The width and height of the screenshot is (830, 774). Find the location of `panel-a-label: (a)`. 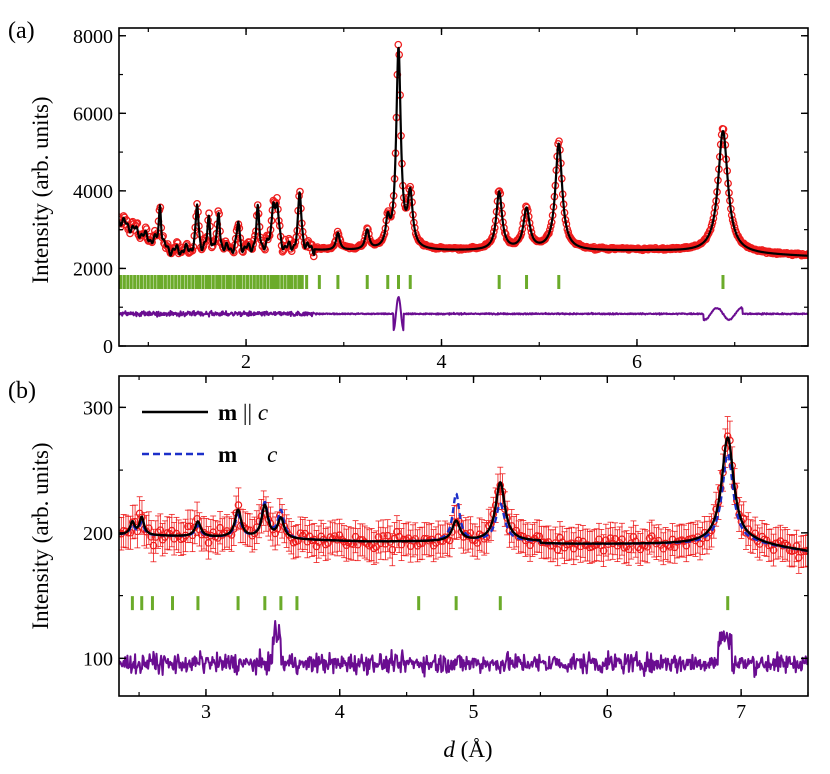

panel-a-label: (a) is located at coordinates (21, 31).